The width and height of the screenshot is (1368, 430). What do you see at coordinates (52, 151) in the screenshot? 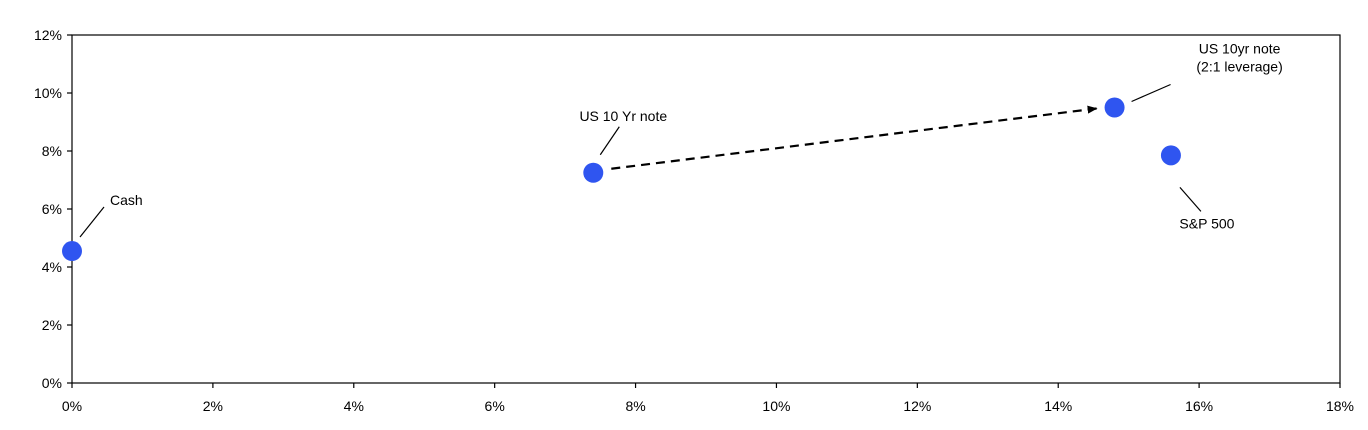
I see `y-tick-label: 8%` at bounding box center [52, 151].